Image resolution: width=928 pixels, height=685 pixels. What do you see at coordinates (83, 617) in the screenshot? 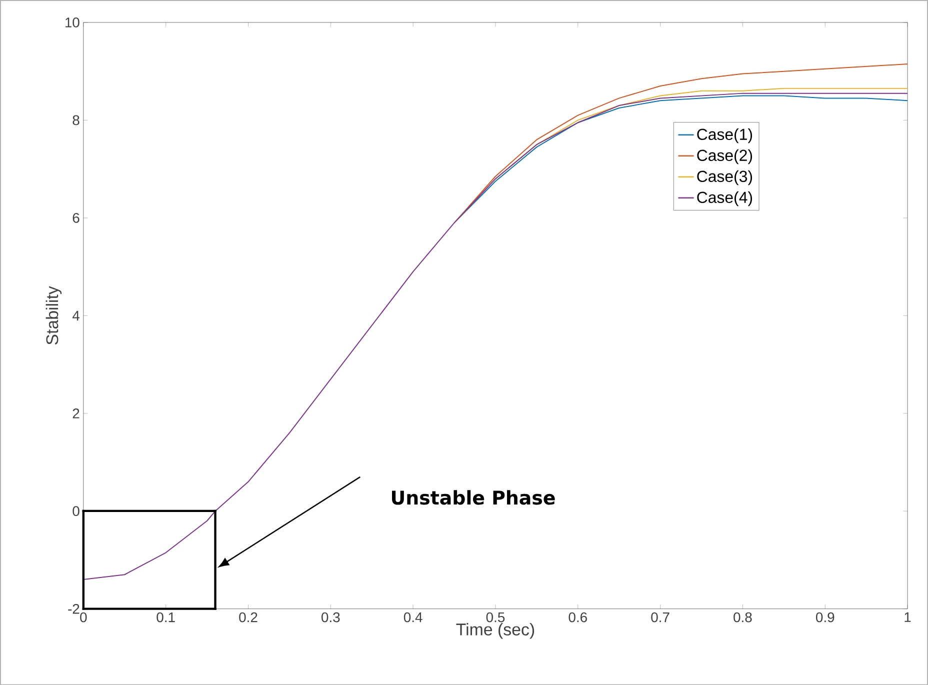
I see `x-tick-label: 0` at bounding box center [83, 617].